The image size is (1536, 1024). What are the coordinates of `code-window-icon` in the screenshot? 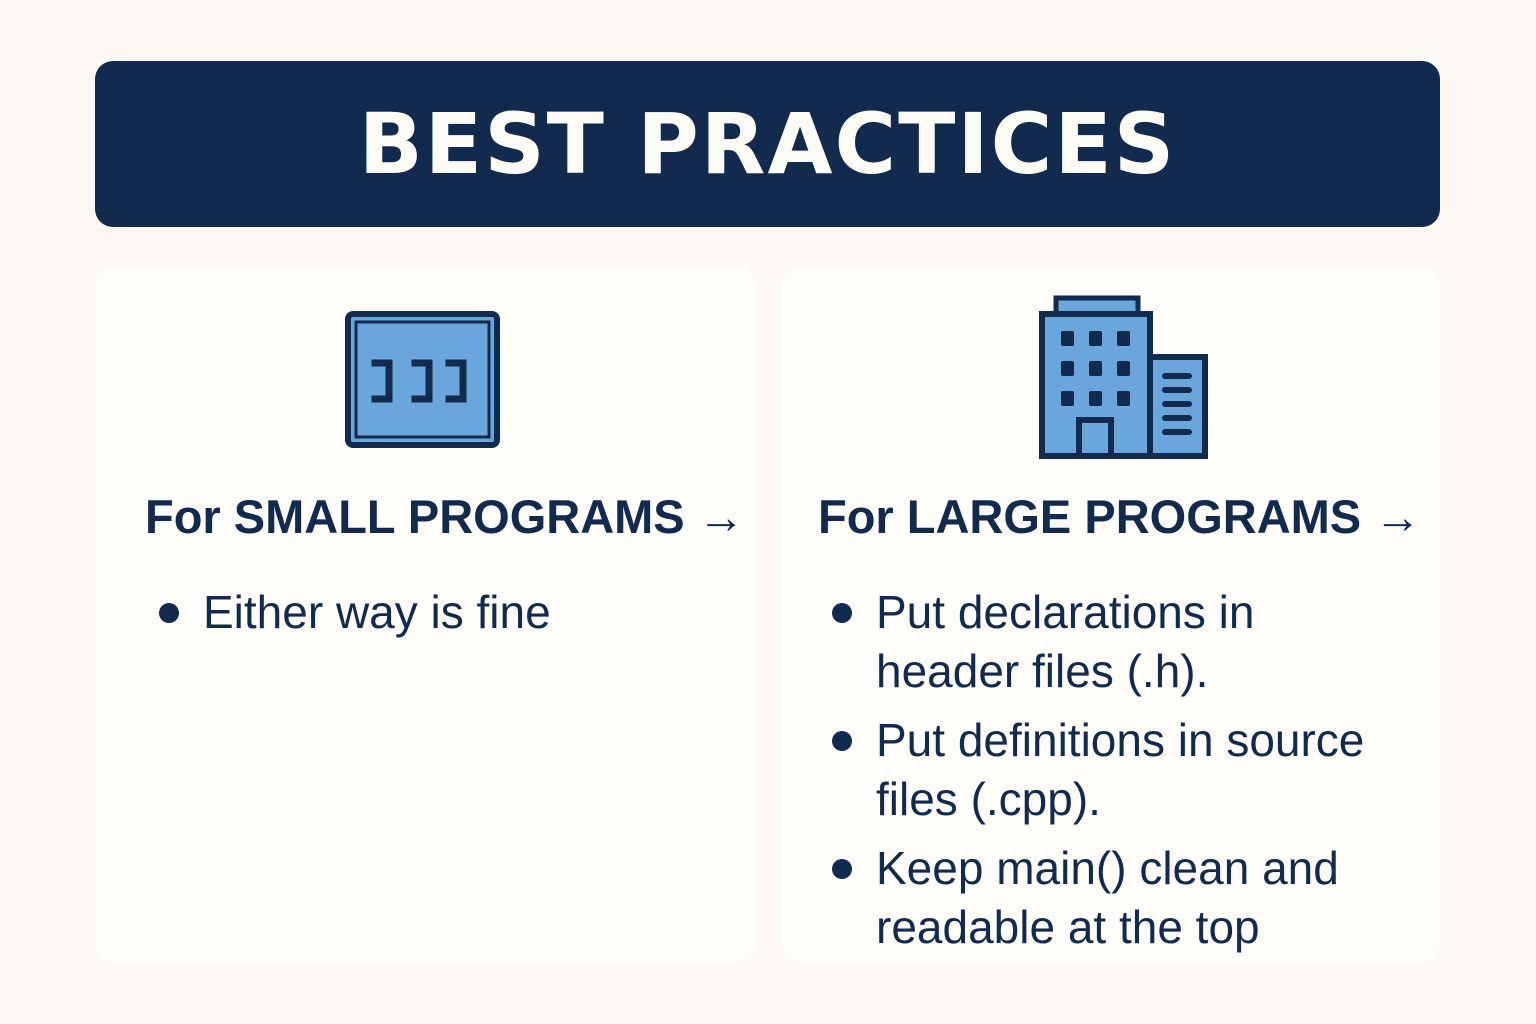 It's located at (422, 379).